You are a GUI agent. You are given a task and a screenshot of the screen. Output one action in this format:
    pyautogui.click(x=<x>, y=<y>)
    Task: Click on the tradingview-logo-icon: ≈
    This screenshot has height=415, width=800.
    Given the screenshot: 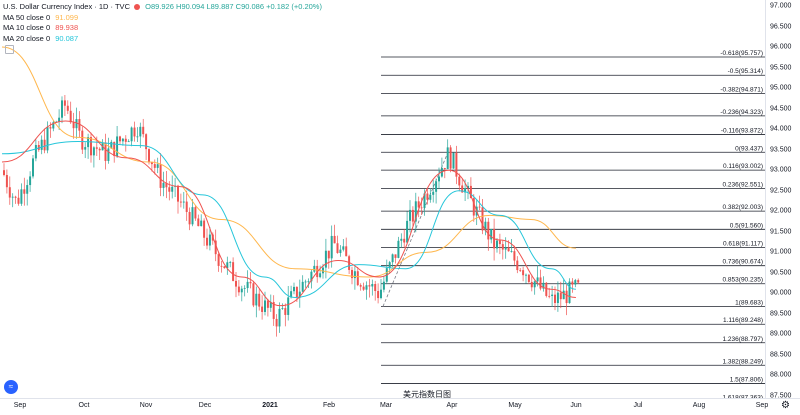 What is the action you would take?
    pyautogui.click(x=11, y=387)
    